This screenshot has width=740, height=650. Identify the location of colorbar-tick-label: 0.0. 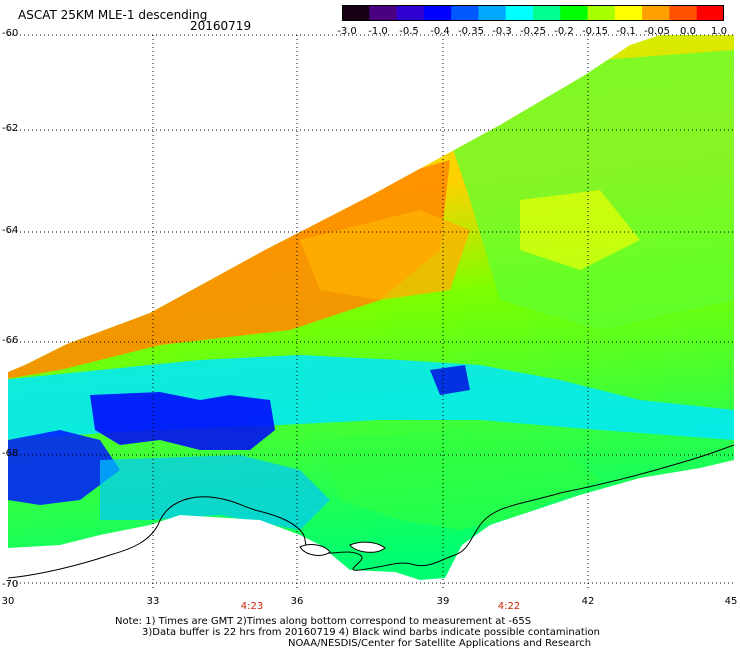
(688, 31).